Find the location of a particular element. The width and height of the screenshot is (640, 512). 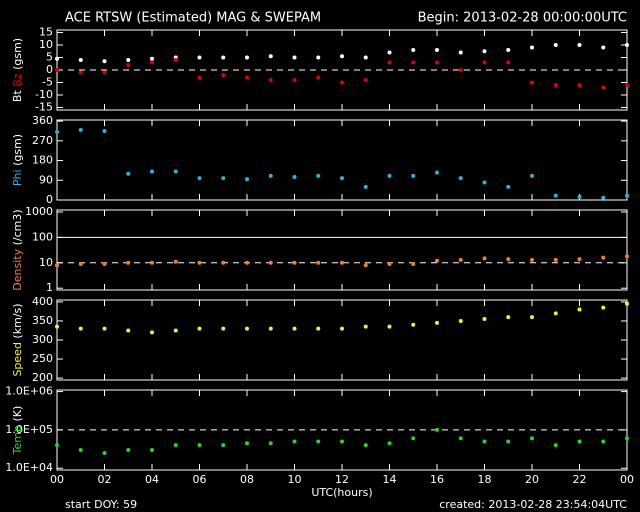

x-tick-label: 06 is located at coordinates (200, 479).